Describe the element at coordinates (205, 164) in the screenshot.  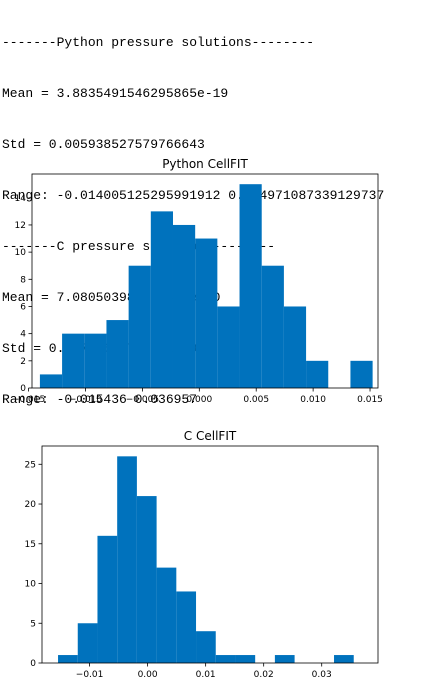
I see `chart-title: Python CellFIT` at that location.